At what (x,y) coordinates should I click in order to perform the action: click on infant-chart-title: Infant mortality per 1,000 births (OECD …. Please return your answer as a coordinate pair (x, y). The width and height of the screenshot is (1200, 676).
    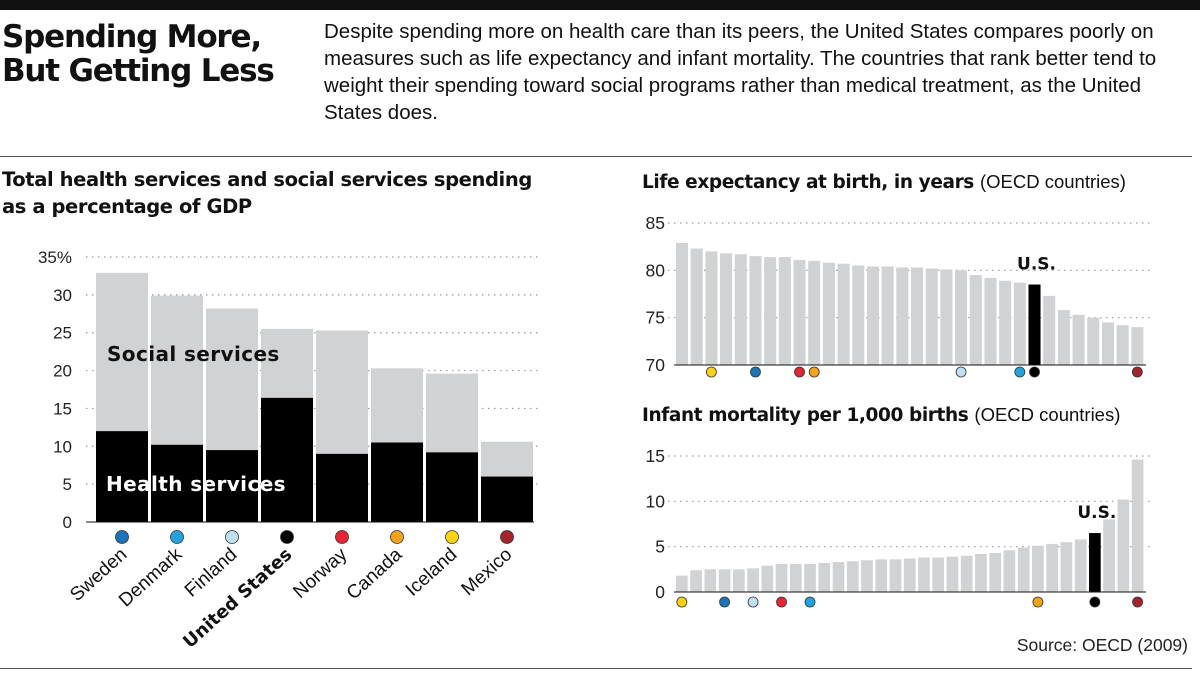
    Looking at the image, I should click on (920, 415).